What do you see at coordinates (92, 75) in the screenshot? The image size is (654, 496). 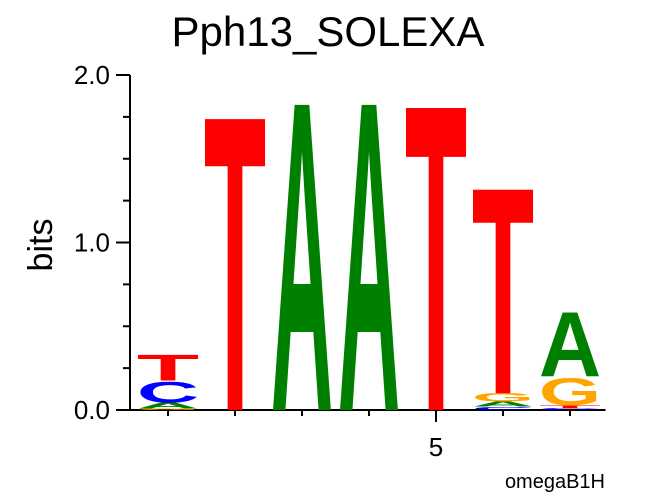 I see `y-tick-label: 2.0` at bounding box center [92, 75].